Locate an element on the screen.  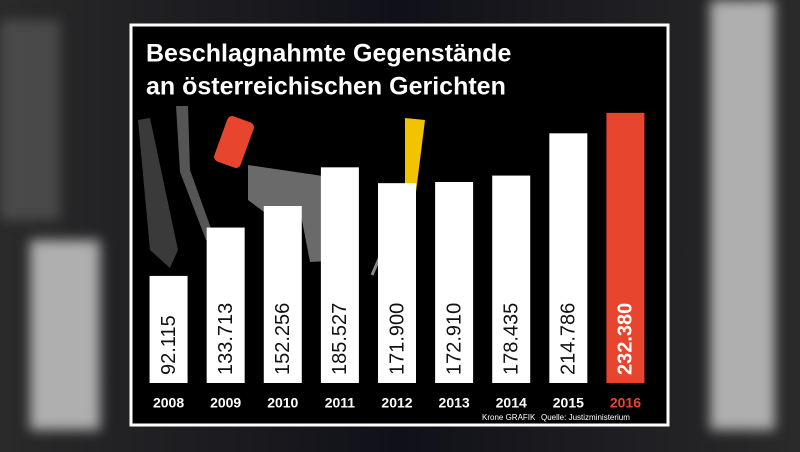
value-label: 178.435 is located at coordinates (512, 339).